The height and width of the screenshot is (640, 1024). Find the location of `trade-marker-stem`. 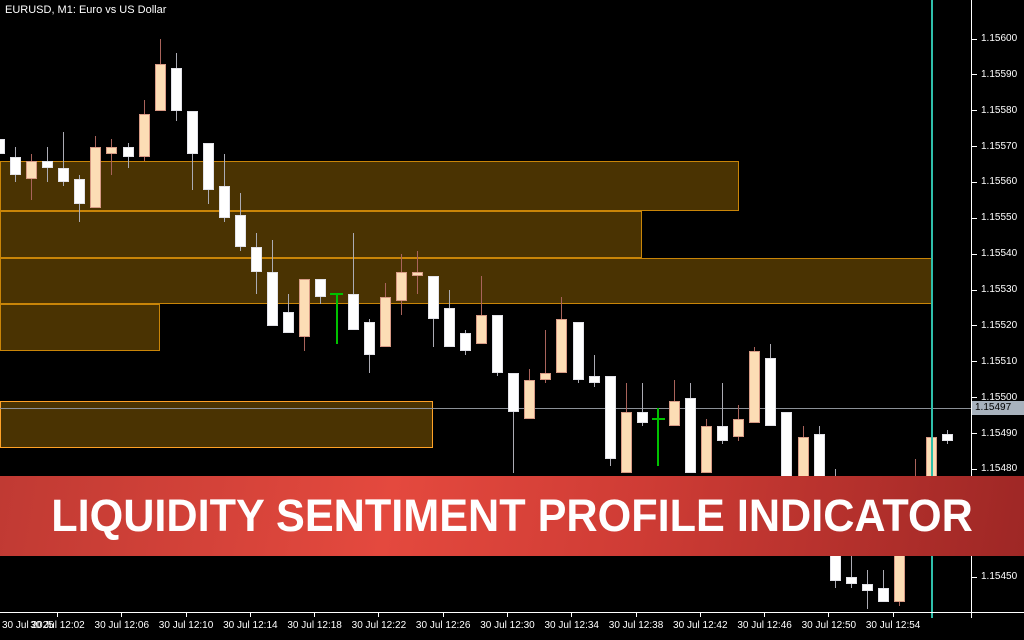

trade-marker-stem is located at coordinates (658, 437).